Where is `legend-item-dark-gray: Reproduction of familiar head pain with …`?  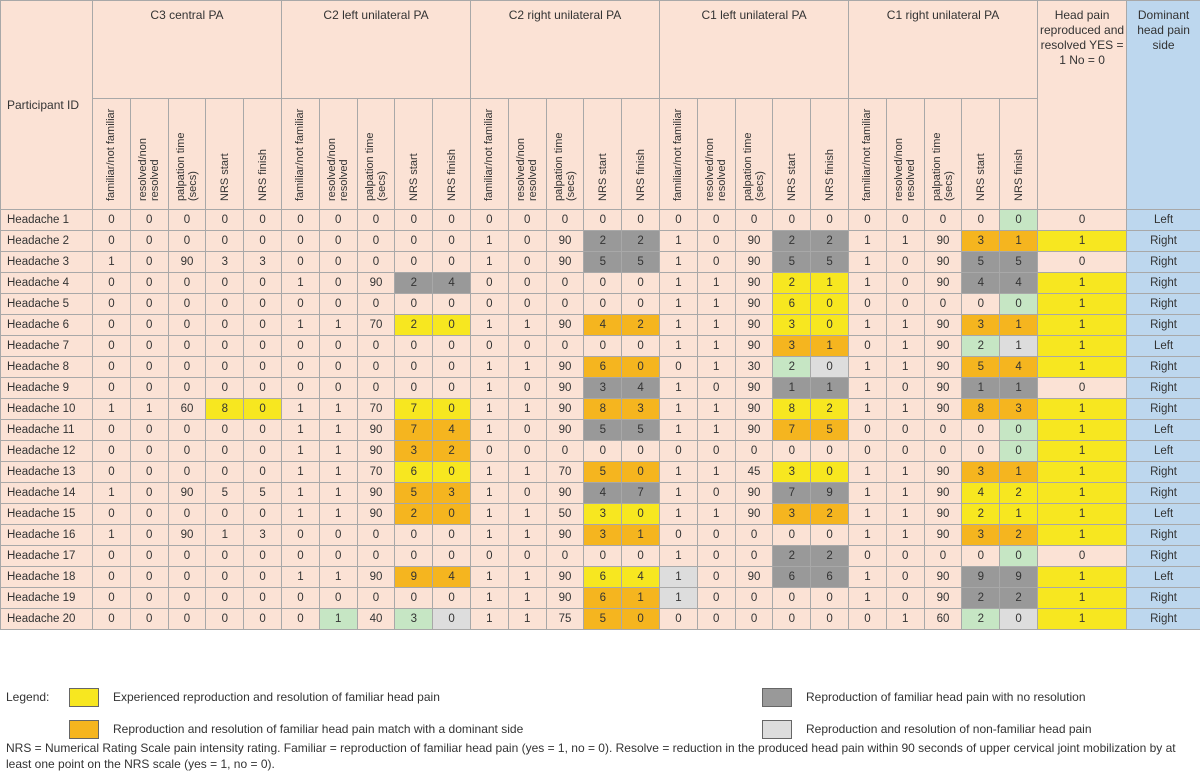 legend-item-dark-gray: Reproduction of familiar head pain with … is located at coordinates (946, 697).